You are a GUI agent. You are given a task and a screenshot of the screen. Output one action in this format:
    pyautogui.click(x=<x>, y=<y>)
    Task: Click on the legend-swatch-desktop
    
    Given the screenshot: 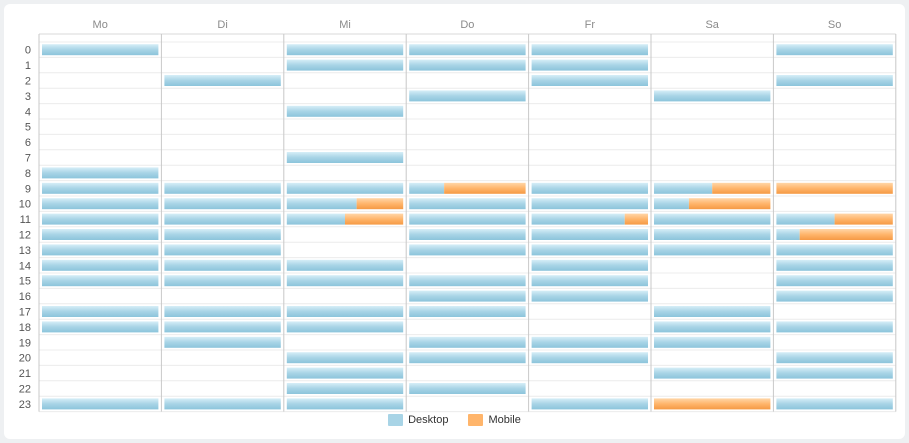 What is the action you would take?
    pyautogui.click(x=396, y=420)
    